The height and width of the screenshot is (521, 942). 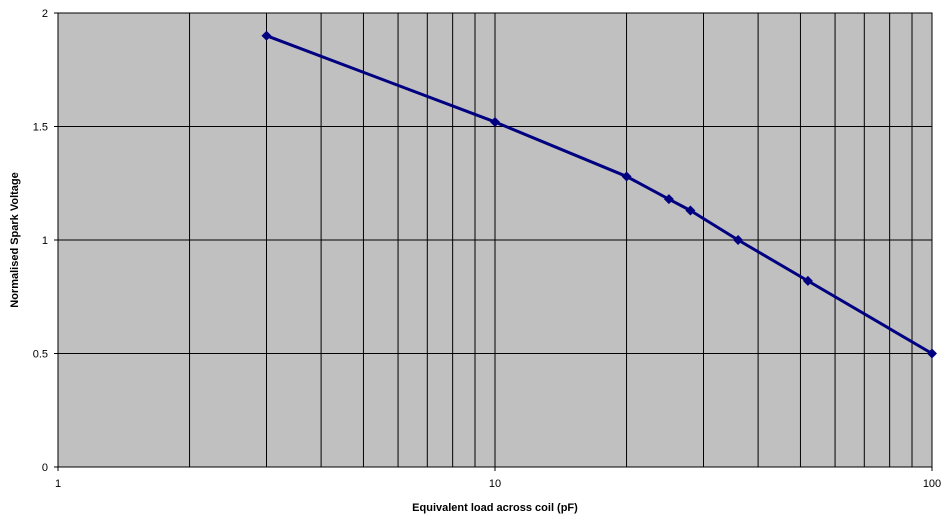 What do you see at coordinates (40, 355) in the screenshot?
I see `y-tick-label: 0.5` at bounding box center [40, 355].